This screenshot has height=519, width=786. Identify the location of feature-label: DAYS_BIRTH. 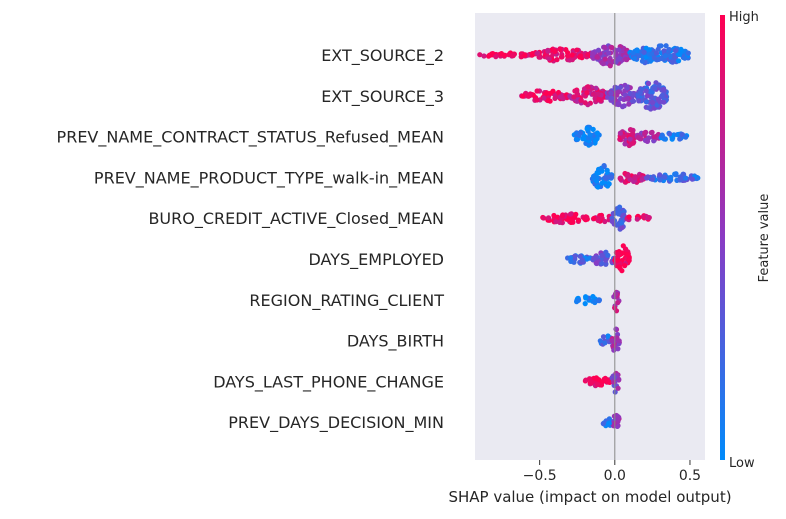
(395, 342).